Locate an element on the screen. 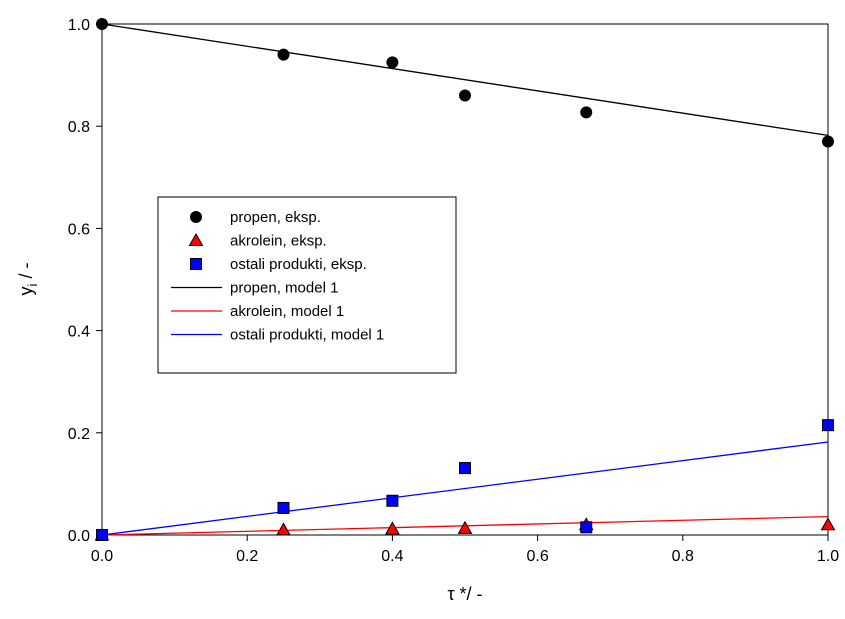  y-tick-label: 1.0 is located at coordinates (79, 25).